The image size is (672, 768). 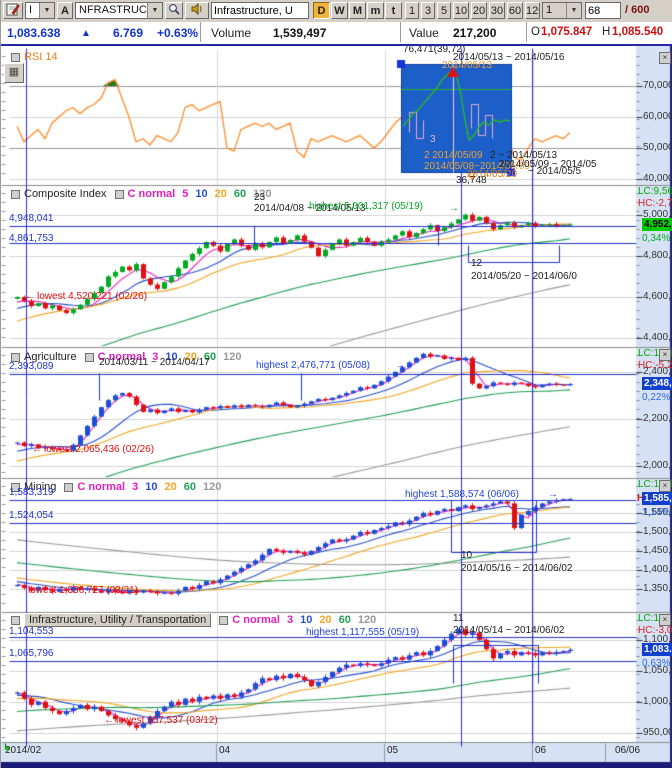 I want to click on minute-label: 1, so click(x=412, y=11).